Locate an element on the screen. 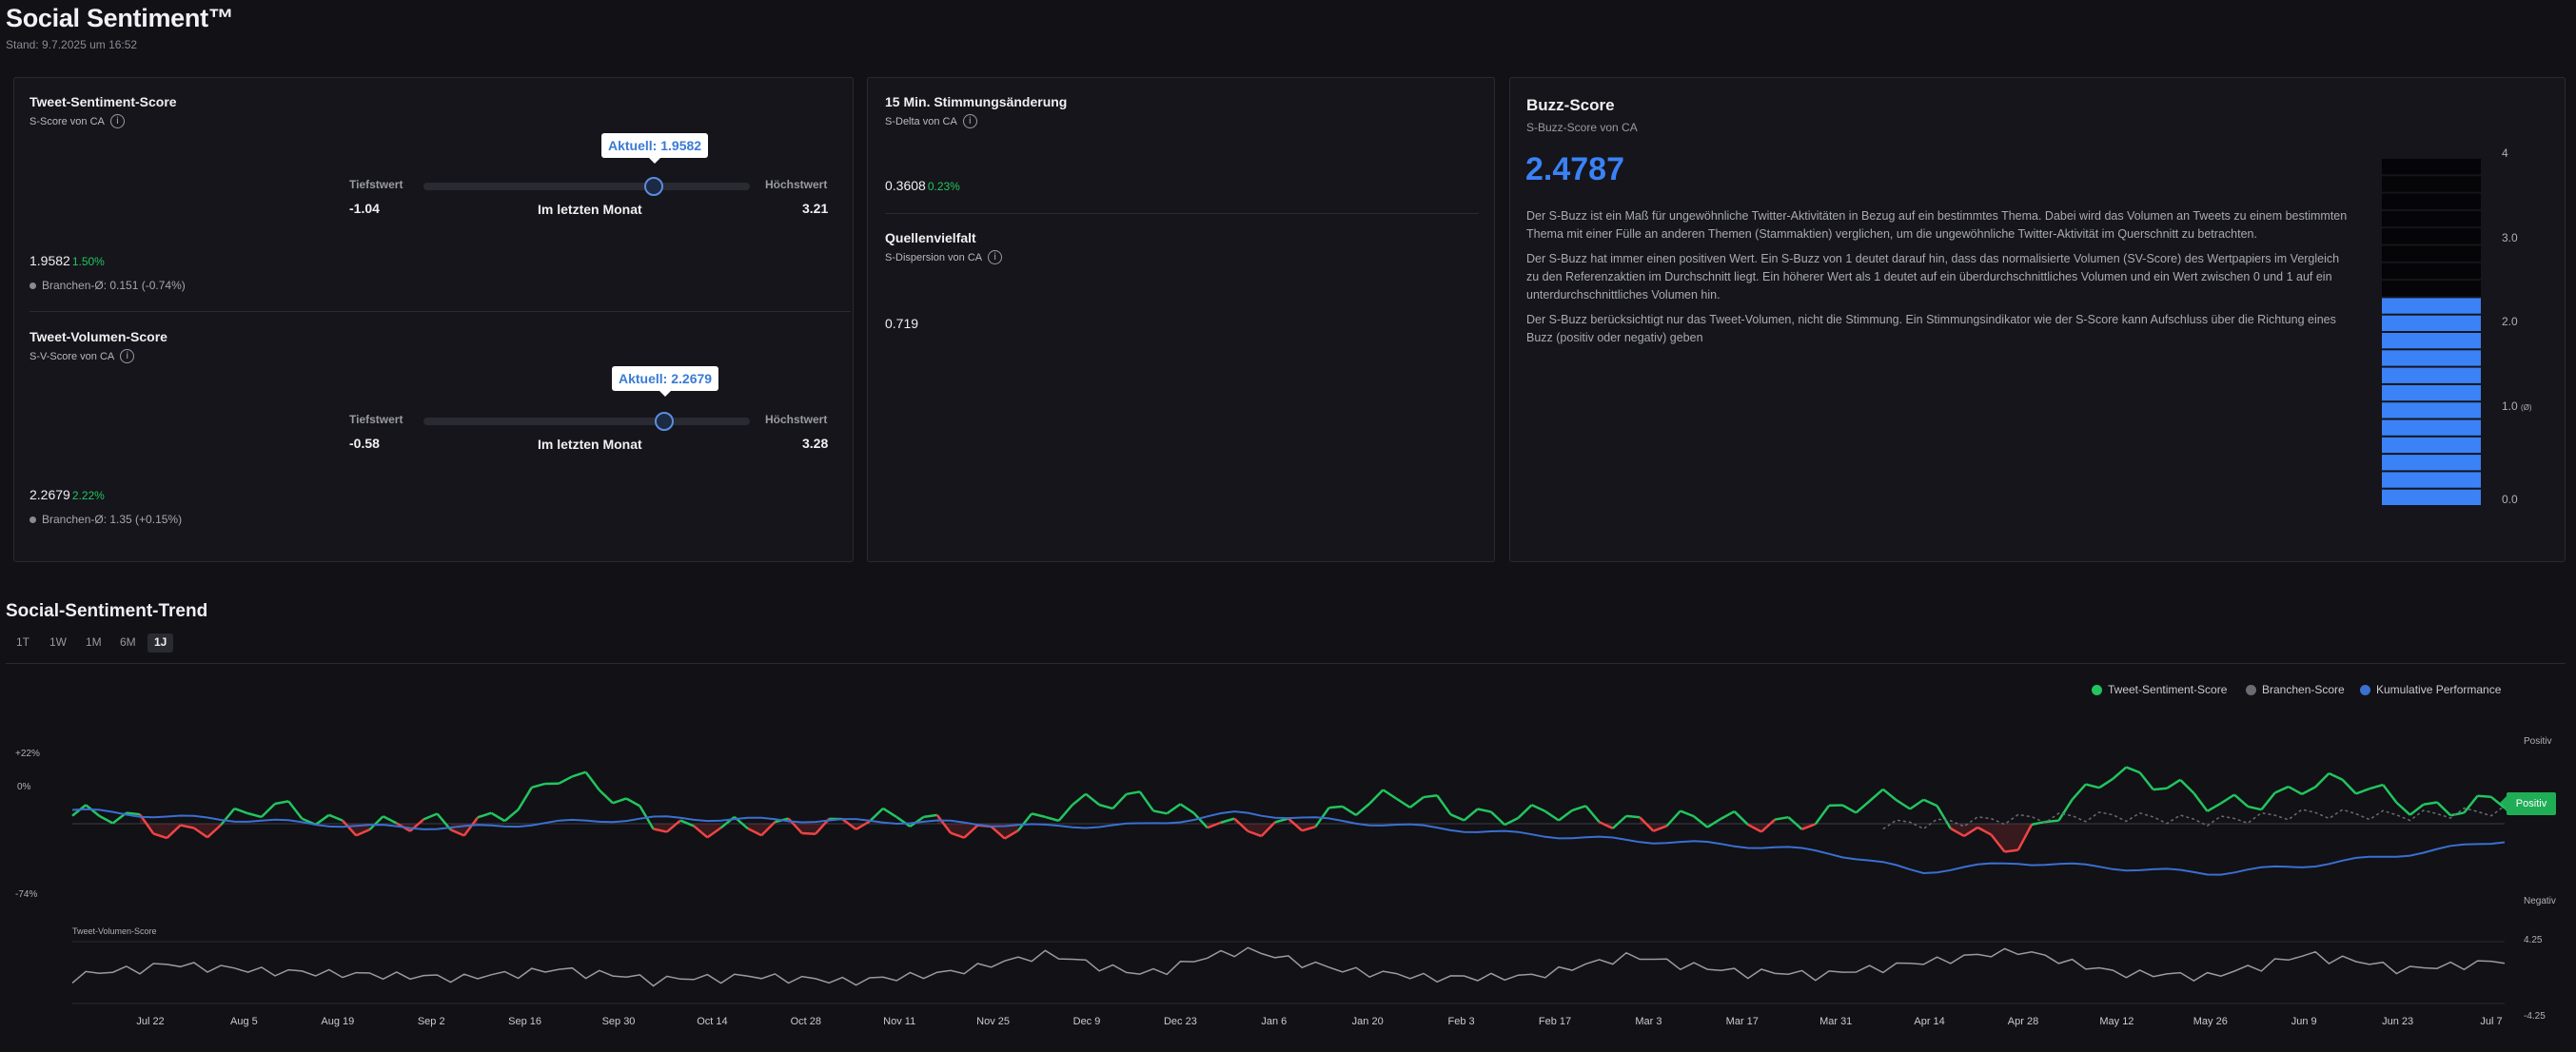 The width and height of the screenshot is (2576, 1052). sentiment-min-value: -1.04 is located at coordinates (364, 208).